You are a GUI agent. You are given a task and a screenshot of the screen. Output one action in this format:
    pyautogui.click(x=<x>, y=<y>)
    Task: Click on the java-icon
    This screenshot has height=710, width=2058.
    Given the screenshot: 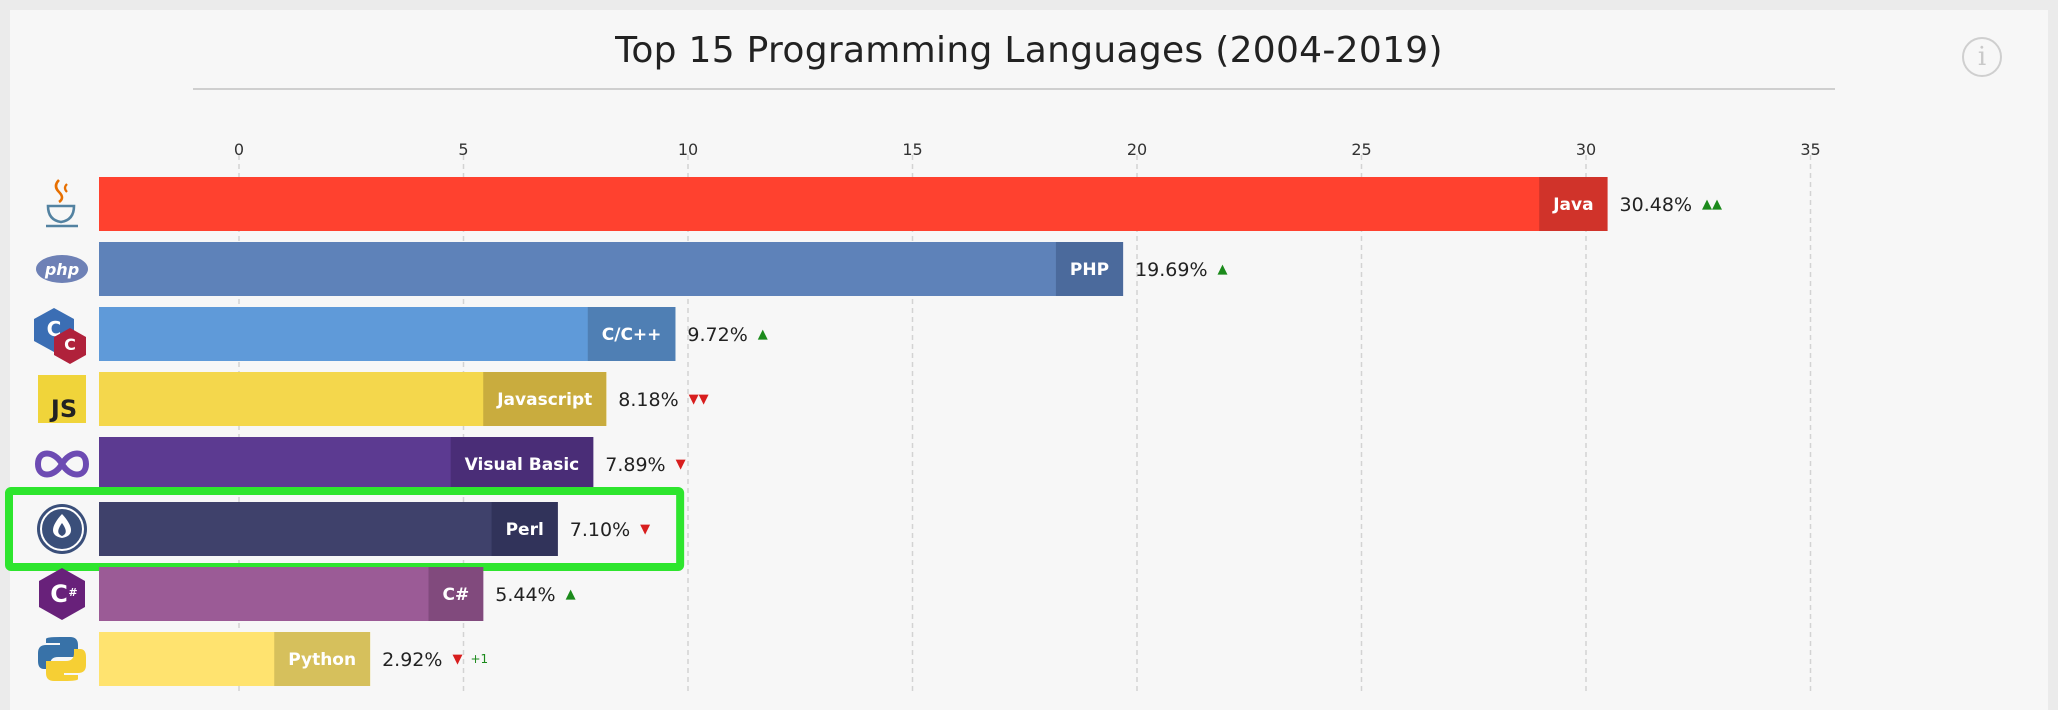 What is the action you would take?
    pyautogui.click(x=62, y=203)
    